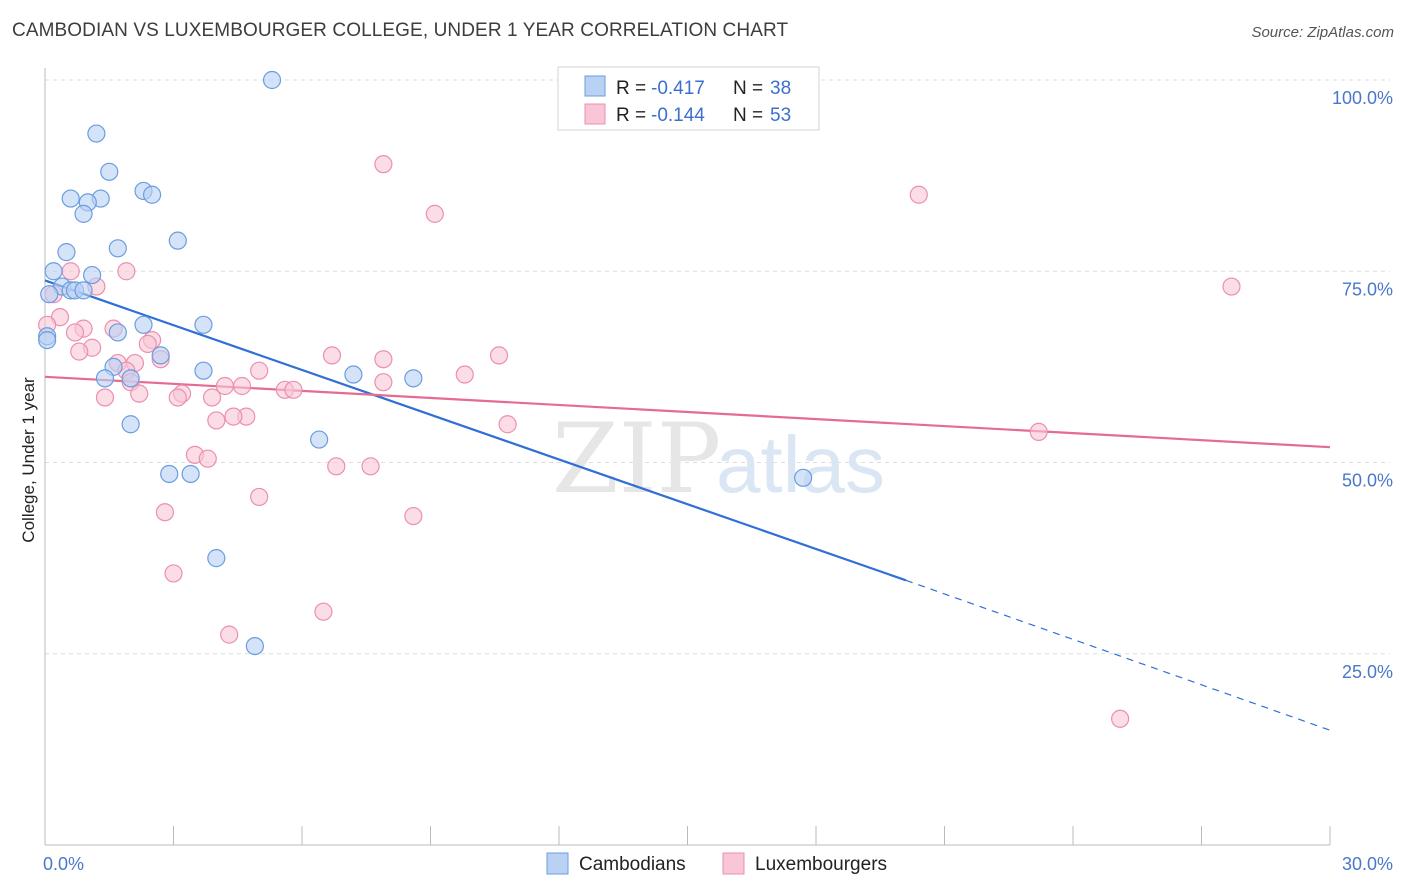 The height and width of the screenshot is (892, 1406). Describe the element at coordinates (1362, 385) in the screenshot. I see `y-tick-labels: 25.0% 50.0% 75.0% 100.0%` at that location.